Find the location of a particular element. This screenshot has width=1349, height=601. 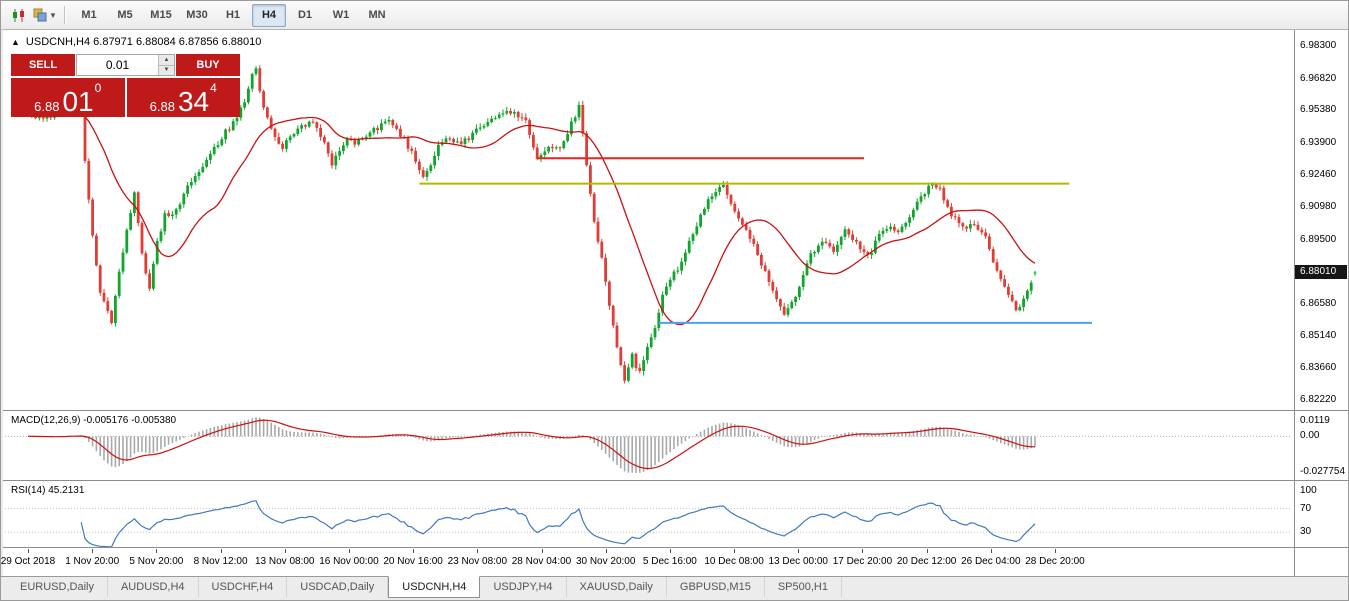

timeframe-w1: W1 is located at coordinates (341, 15).